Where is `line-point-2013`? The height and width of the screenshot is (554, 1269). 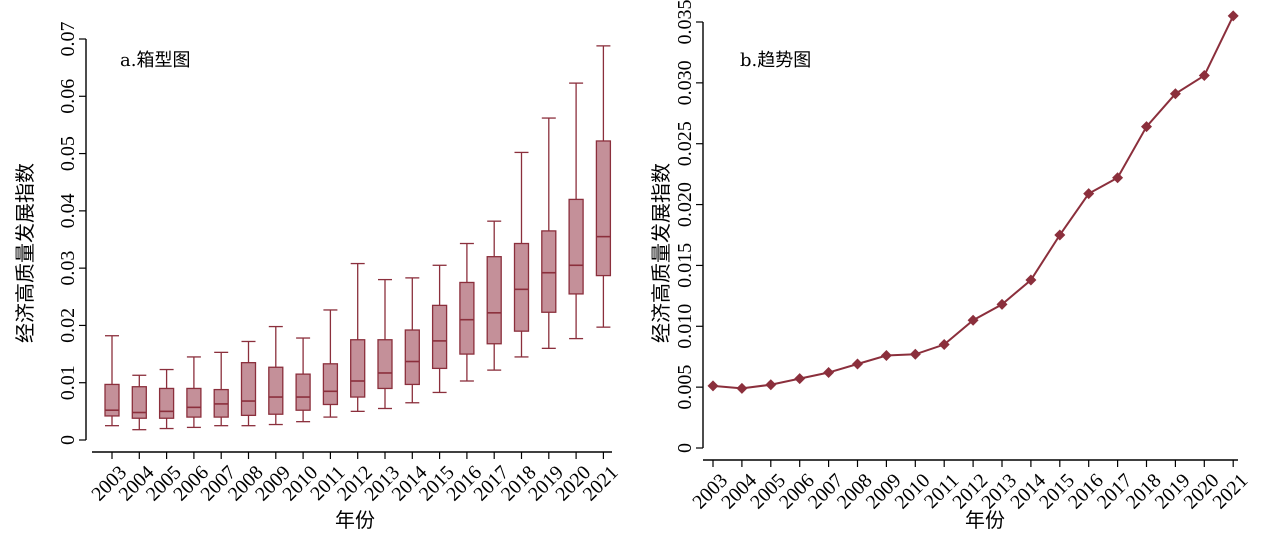 line-point-2013 is located at coordinates (1002, 304).